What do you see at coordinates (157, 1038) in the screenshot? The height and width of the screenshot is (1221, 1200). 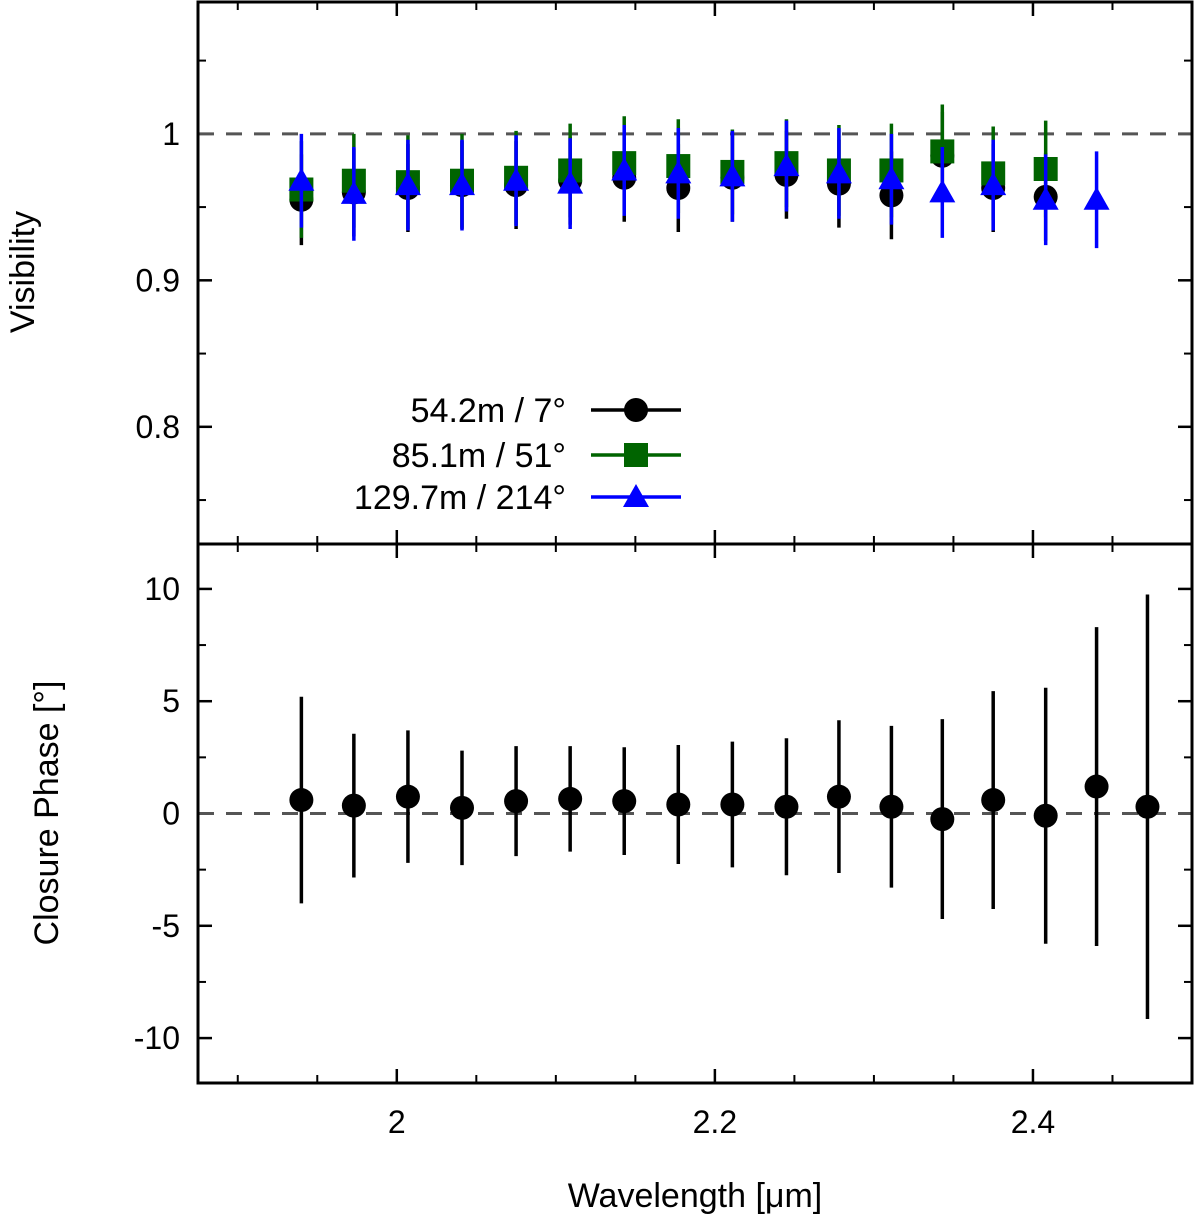 I see `closure-phase-y-tick-label: -10` at bounding box center [157, 1038].